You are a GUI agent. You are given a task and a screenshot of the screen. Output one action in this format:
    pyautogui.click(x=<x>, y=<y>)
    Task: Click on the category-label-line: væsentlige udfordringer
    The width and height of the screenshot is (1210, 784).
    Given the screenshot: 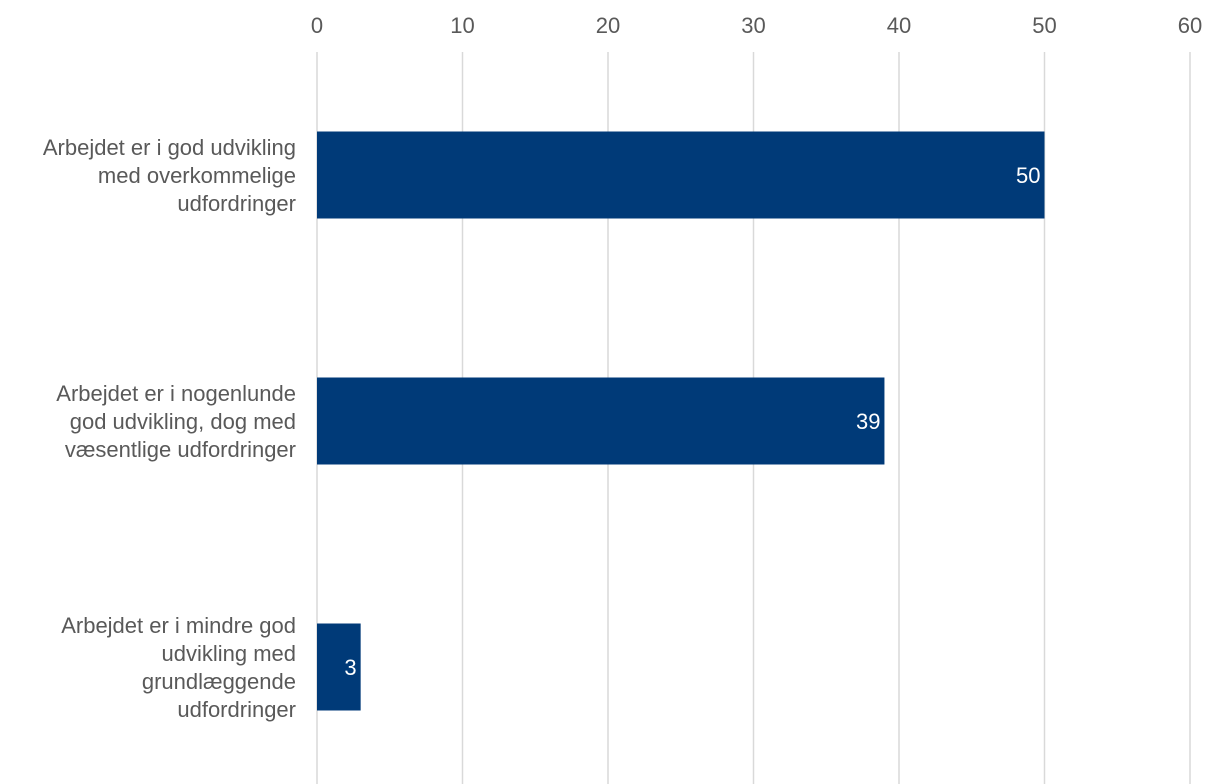 What is the action you would take?
    pyautogui.click(x=180, y=449)
    